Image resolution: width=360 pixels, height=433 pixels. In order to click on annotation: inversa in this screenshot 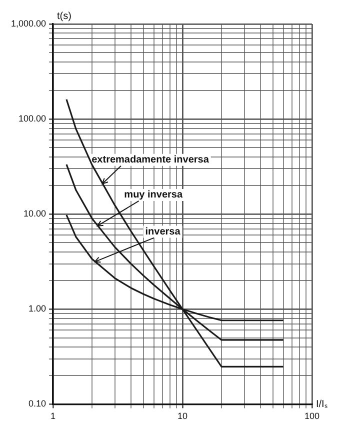, I will do `click(163, 232)`.